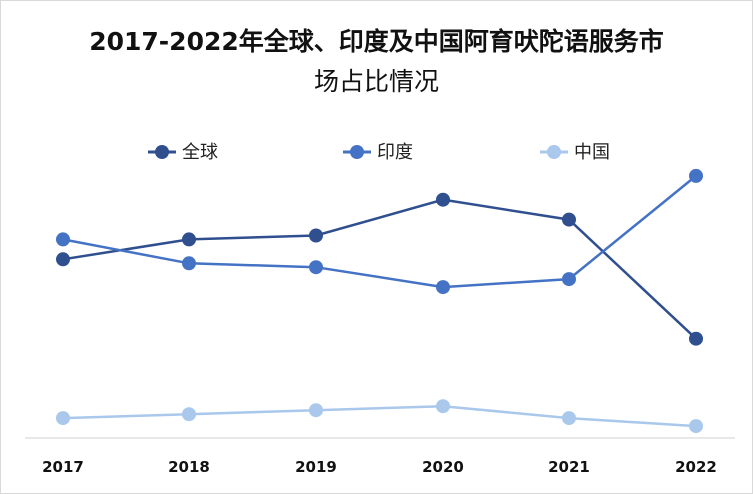  What do you see at coordinates (696, 338) in the screenshot?
I see `point-series-1-2022` at bounding box center [696, 338].